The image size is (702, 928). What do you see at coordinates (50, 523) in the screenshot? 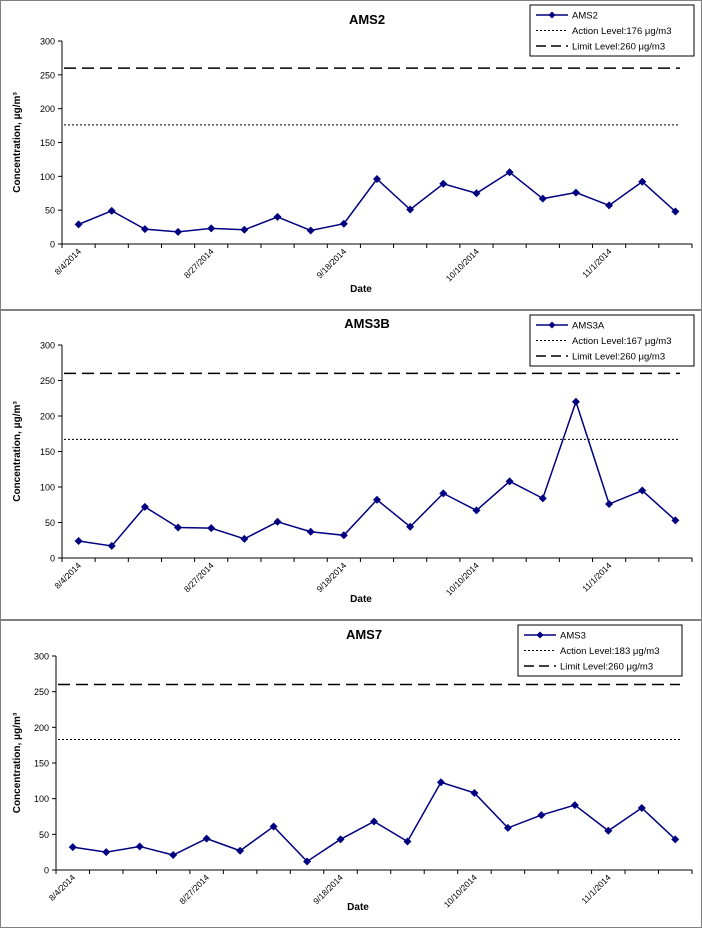
I see `y-tick-label: 50` at bounding box center [50, 523].